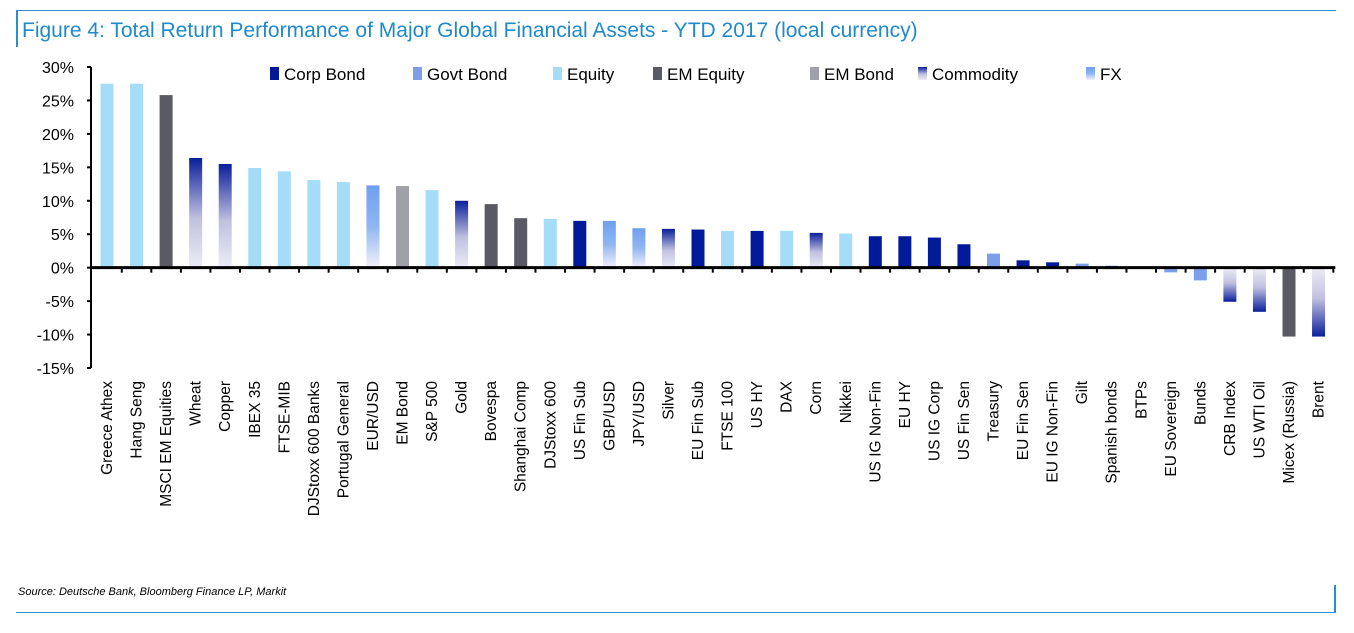  Describe the element at coordinates (609, 416) in the screenshot. I see `x-tick-label: GBP/USD` at that location.